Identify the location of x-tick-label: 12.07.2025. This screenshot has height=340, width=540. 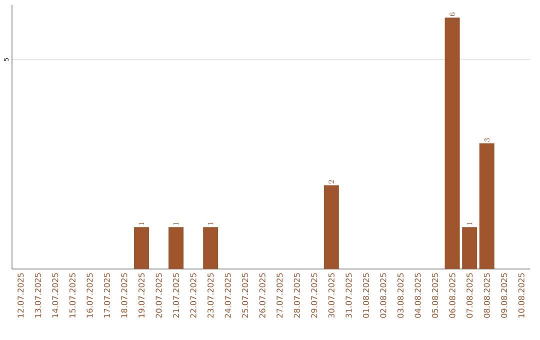
(21, 295).